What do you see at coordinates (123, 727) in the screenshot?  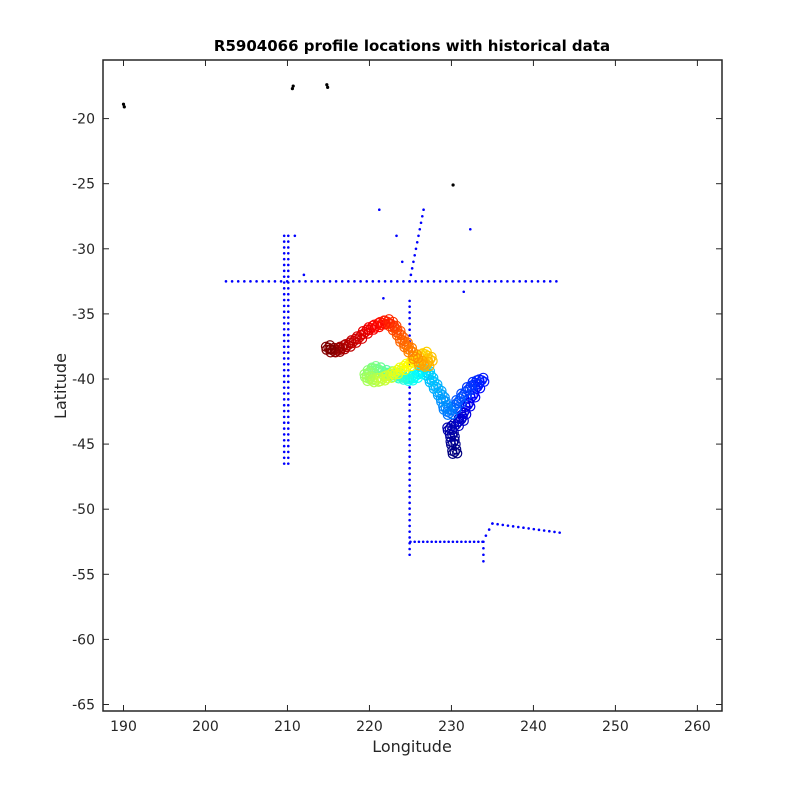 I see `x-tick-label: 190` at bounding box center [123, 727].